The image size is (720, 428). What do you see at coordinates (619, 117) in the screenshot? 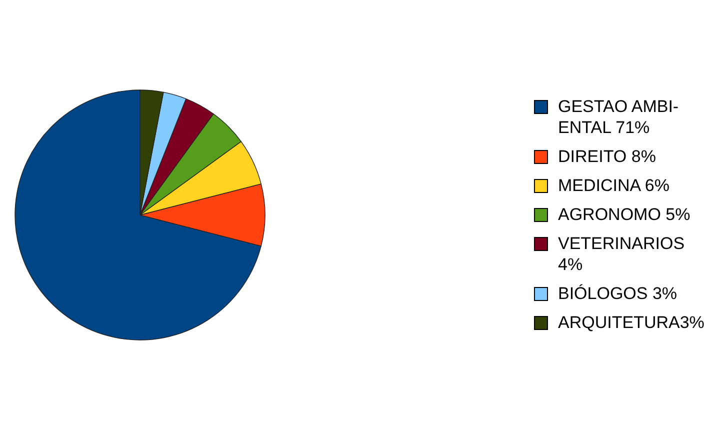
I see `legend-label: GESTAO AMBI-ENTAL 71%` at bounding box center [619, 117].